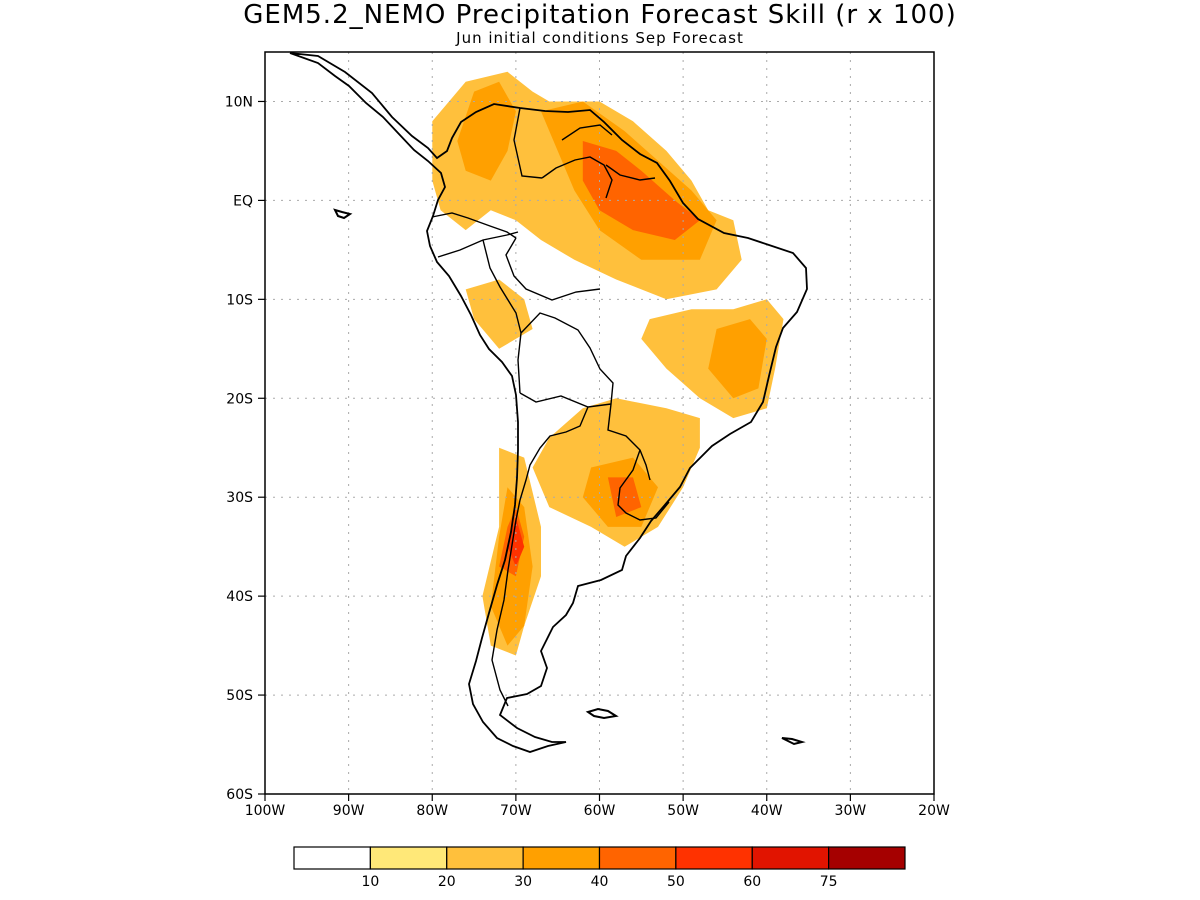  Describe the element at coordinates (600, 38) in the screenshot. I see `map-subtitle: Jun initial conditions Sep Forecast` at that location.